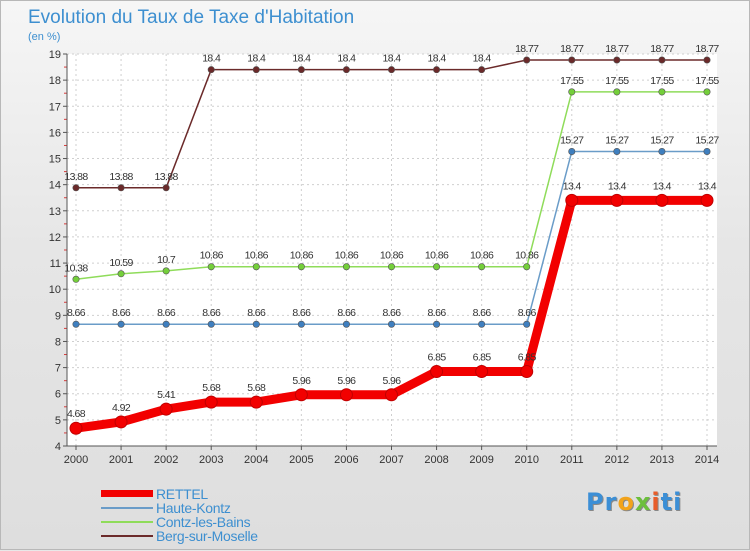  Describe the element at coordinates (121, 460) in the screenshot. I see `x-tick-label-2001: 2001` at that location.